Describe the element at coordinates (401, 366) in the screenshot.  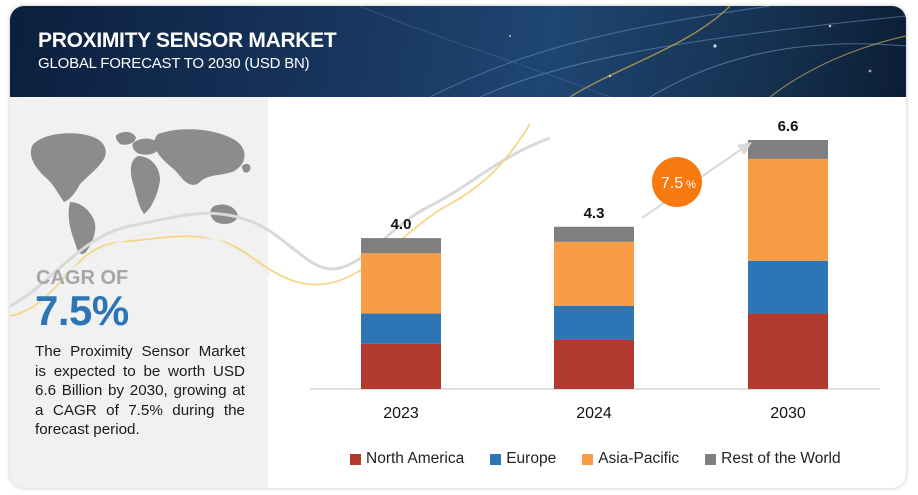
I see `bar-segment-north-america-2023` at that location.